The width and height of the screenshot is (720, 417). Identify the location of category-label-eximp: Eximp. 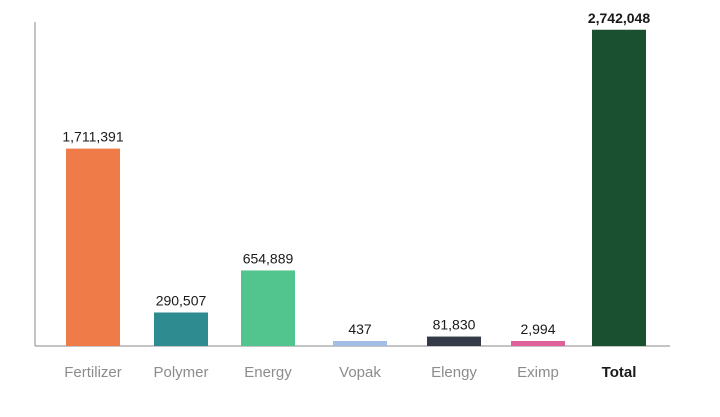
(538, 372).